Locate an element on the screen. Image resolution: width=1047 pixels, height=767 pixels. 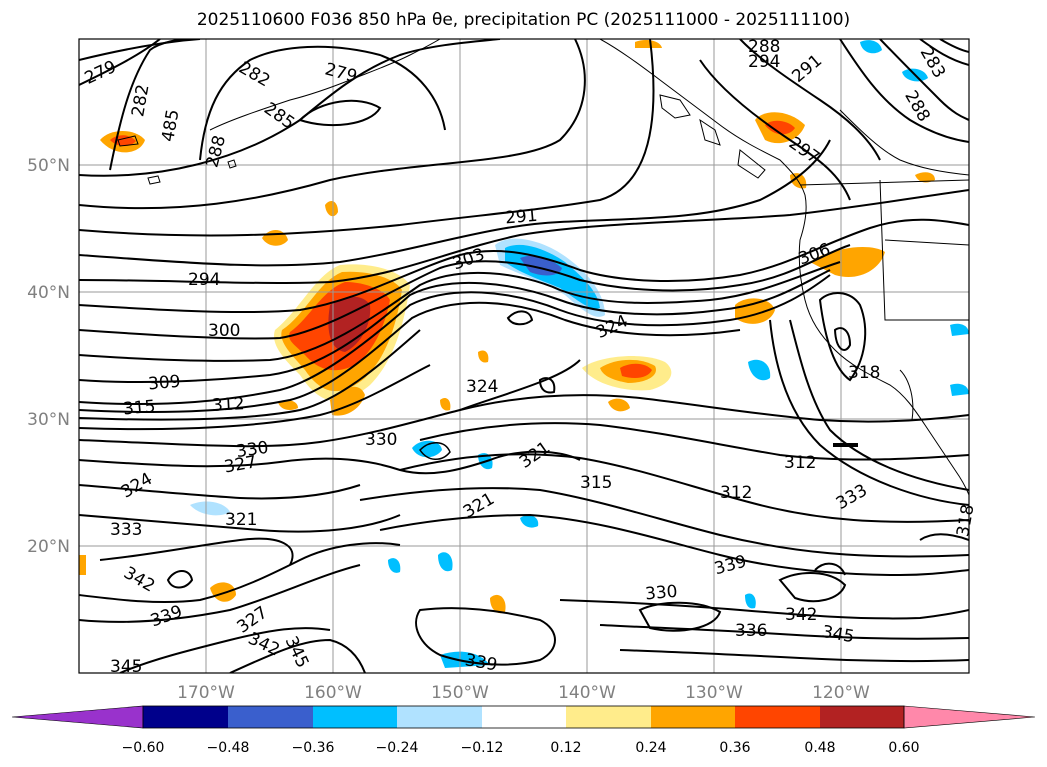
contour-label: 339 is located at coordinates (480, 662).